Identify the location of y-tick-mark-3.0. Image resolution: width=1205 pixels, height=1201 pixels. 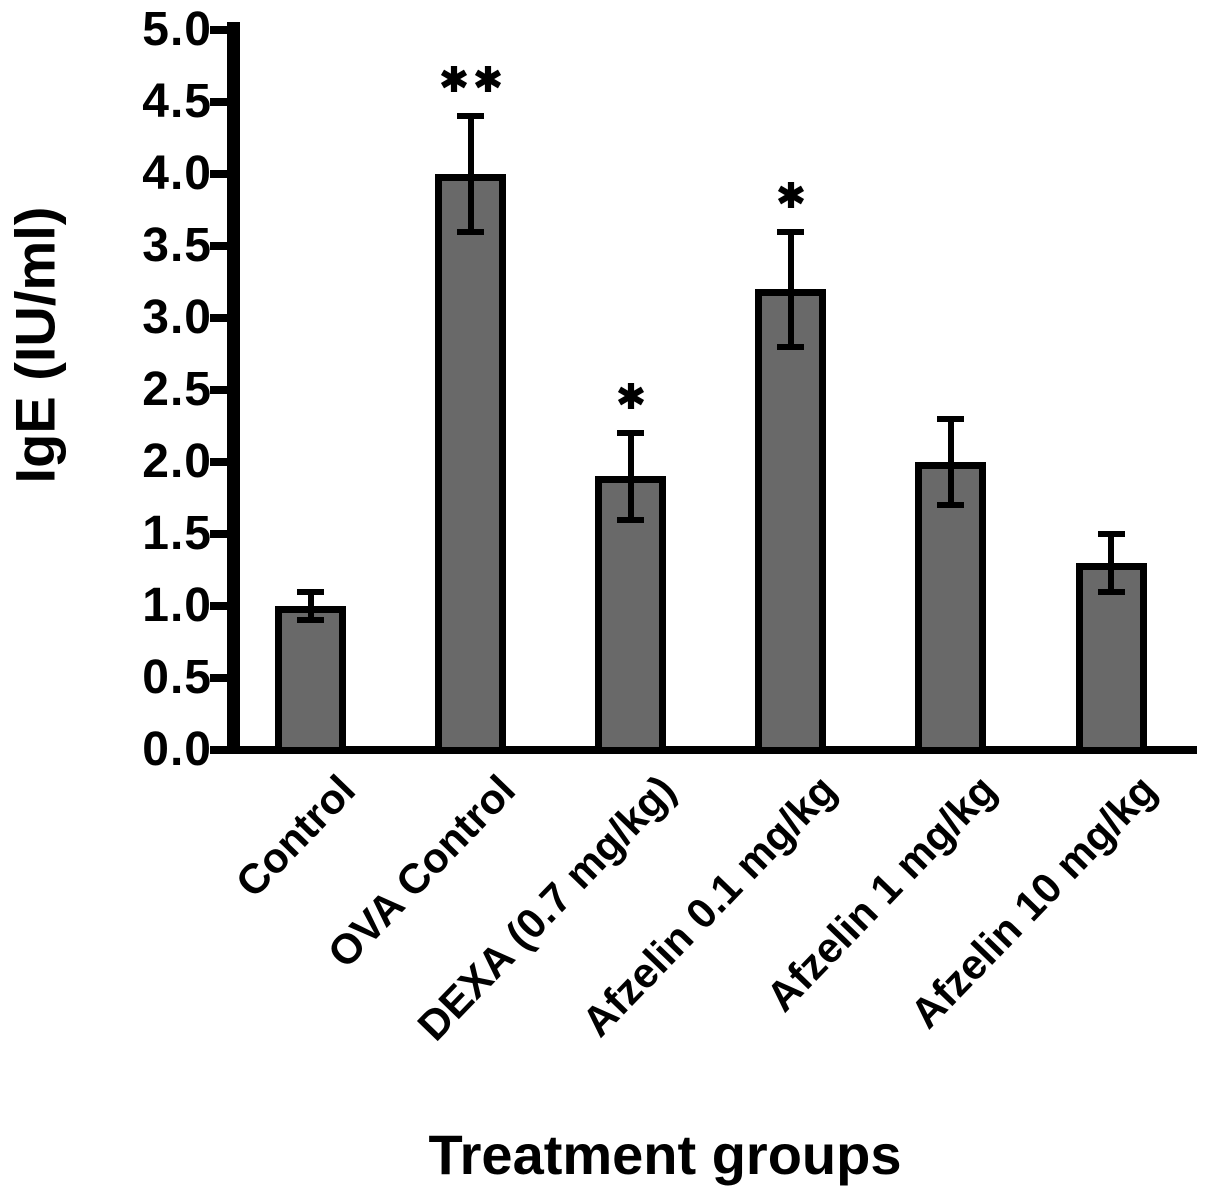
(218, 318).